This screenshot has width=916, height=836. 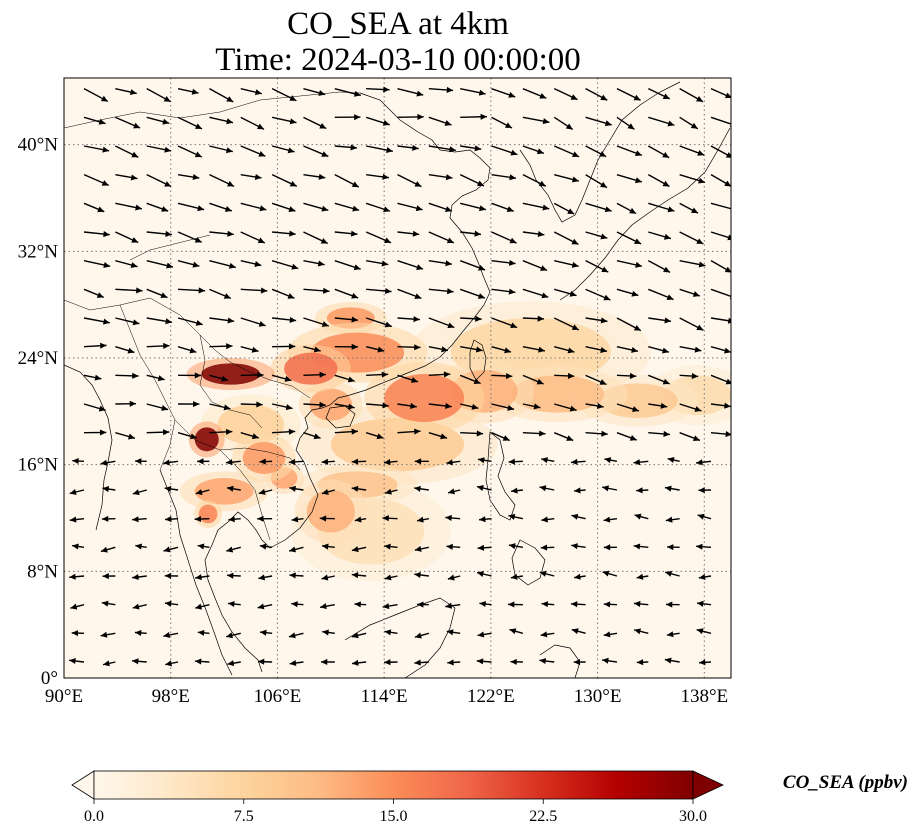 What do you see at coordinates (38, 465) in the screenshot?
I see `y-tick-label: 16°N` at bounding box center [38, 465].